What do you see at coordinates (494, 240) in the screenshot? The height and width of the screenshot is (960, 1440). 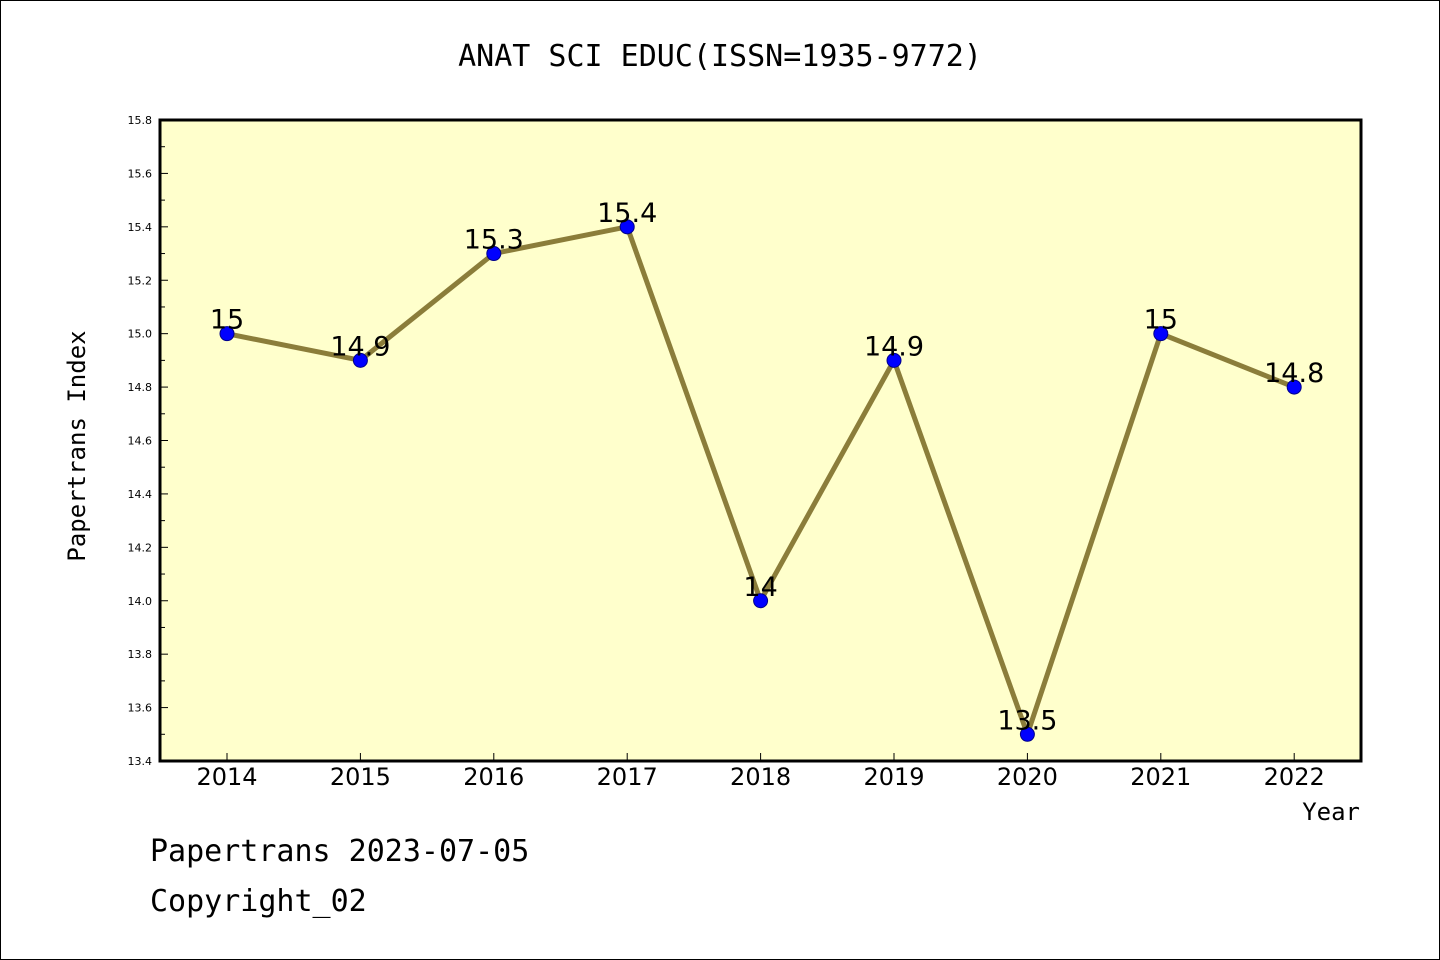 I see `data-label: 15.3` at bounding box center [494, 240].